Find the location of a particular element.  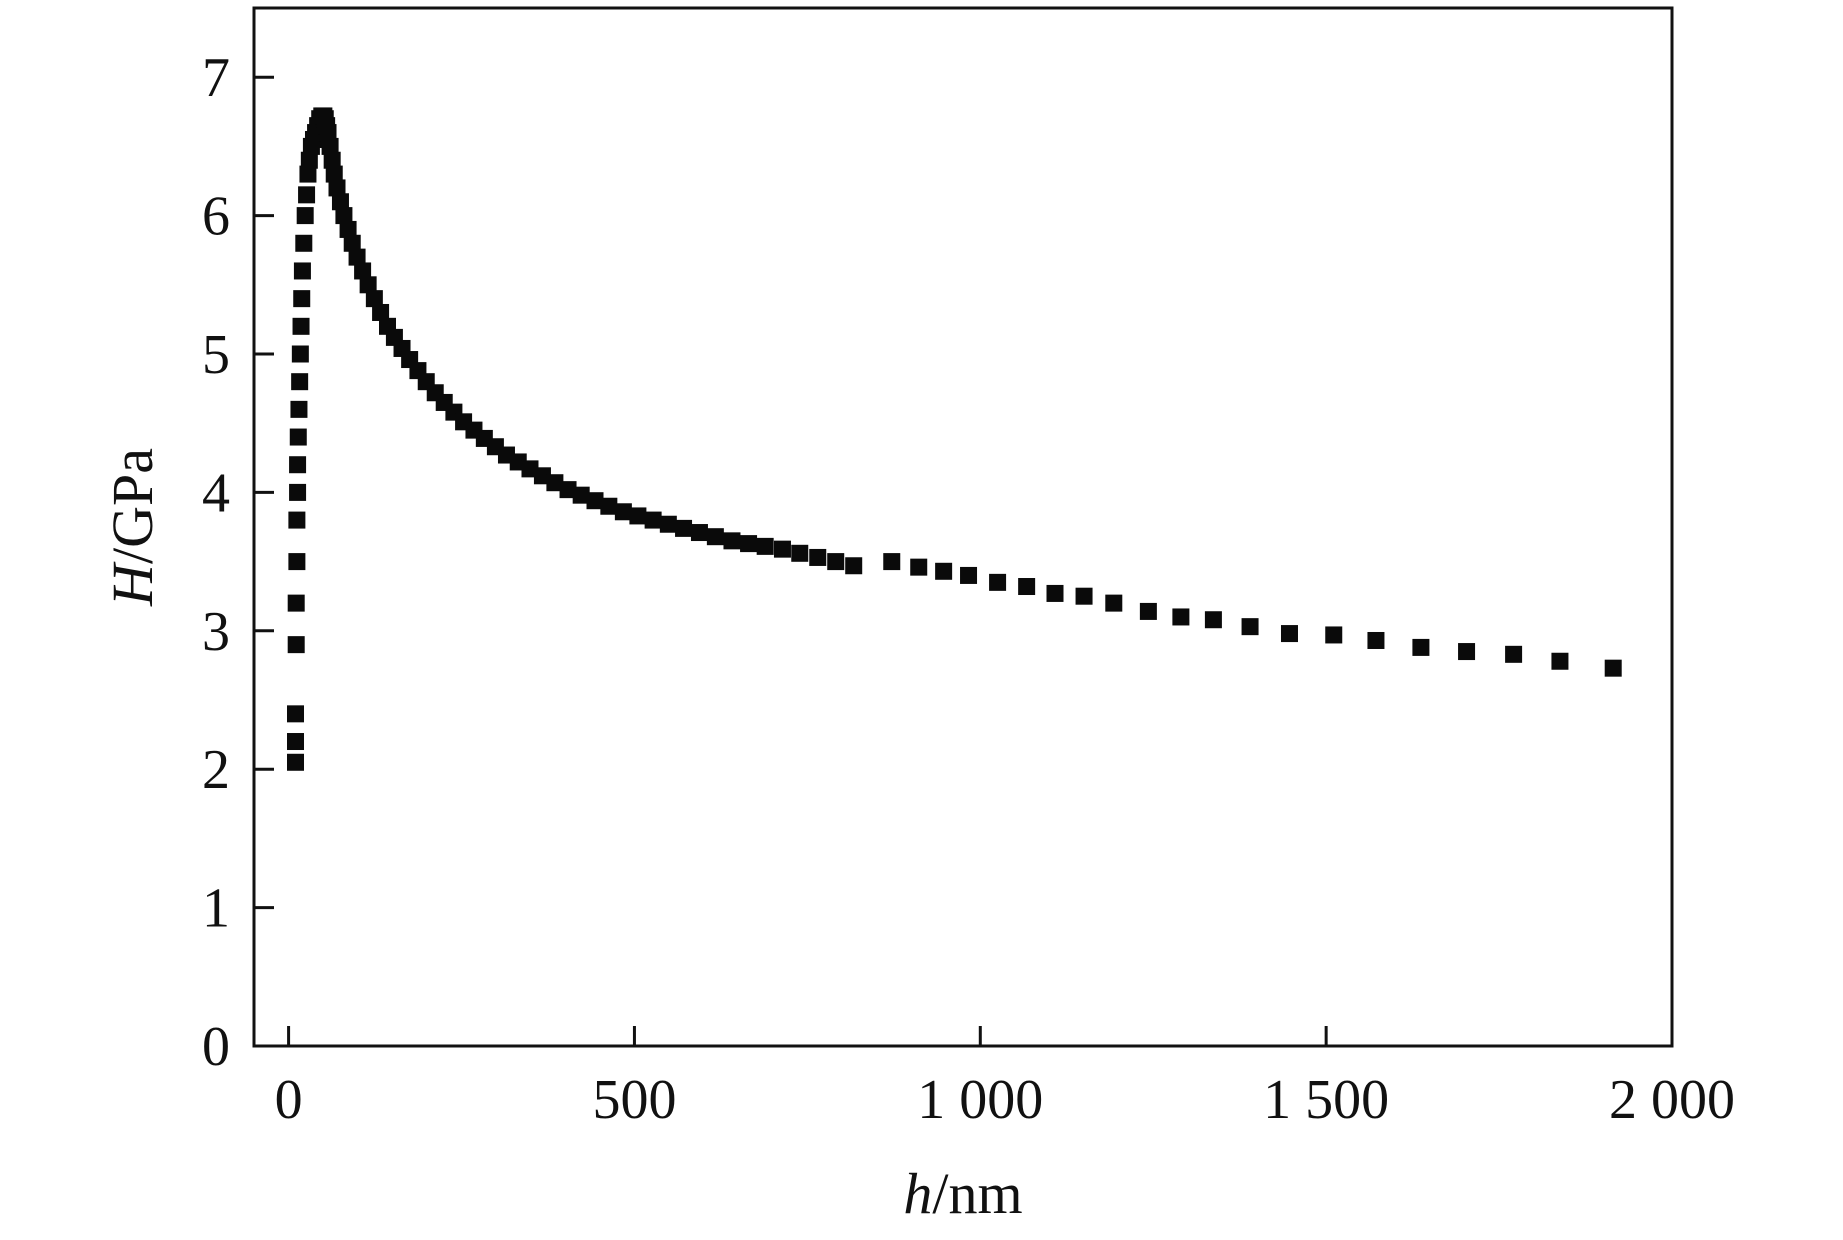

x-tick-label: 0 is located at coordinates (289, 1100).